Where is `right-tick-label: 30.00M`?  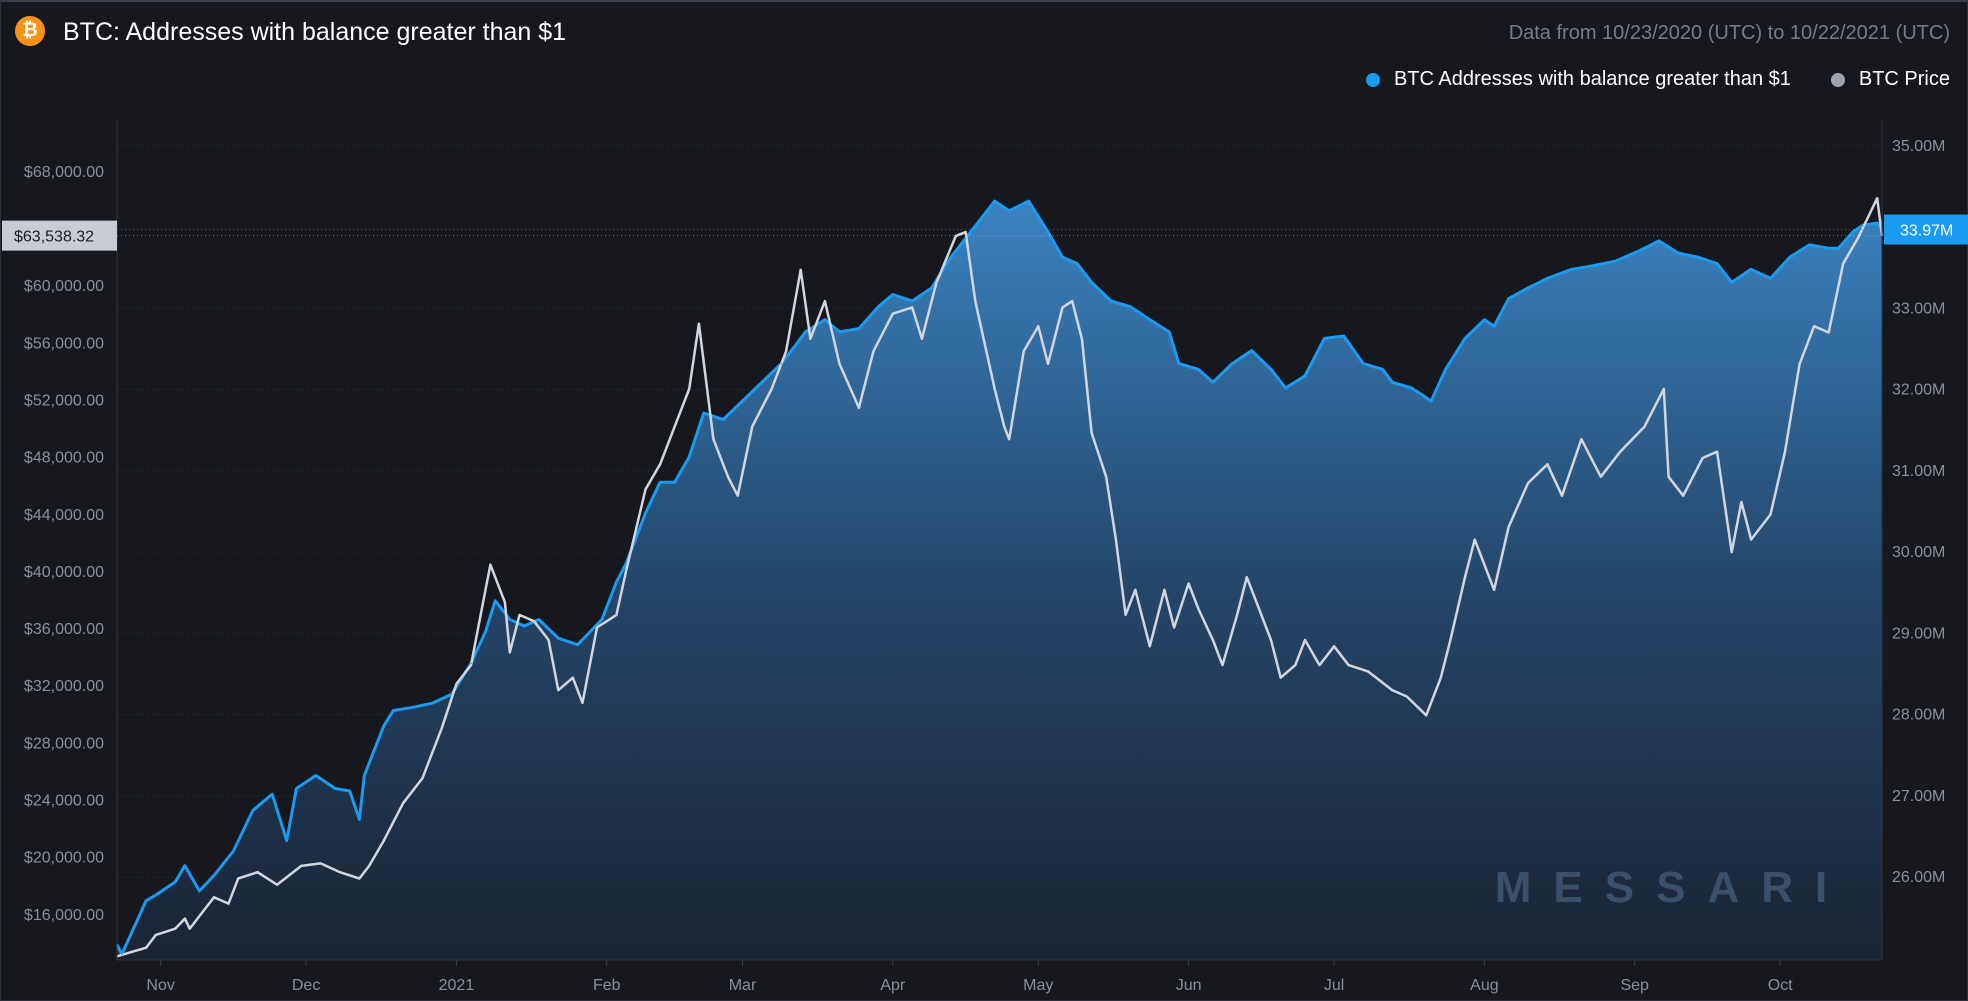
right-tick-label: 30.00M is located at coordinates (1918, 552).